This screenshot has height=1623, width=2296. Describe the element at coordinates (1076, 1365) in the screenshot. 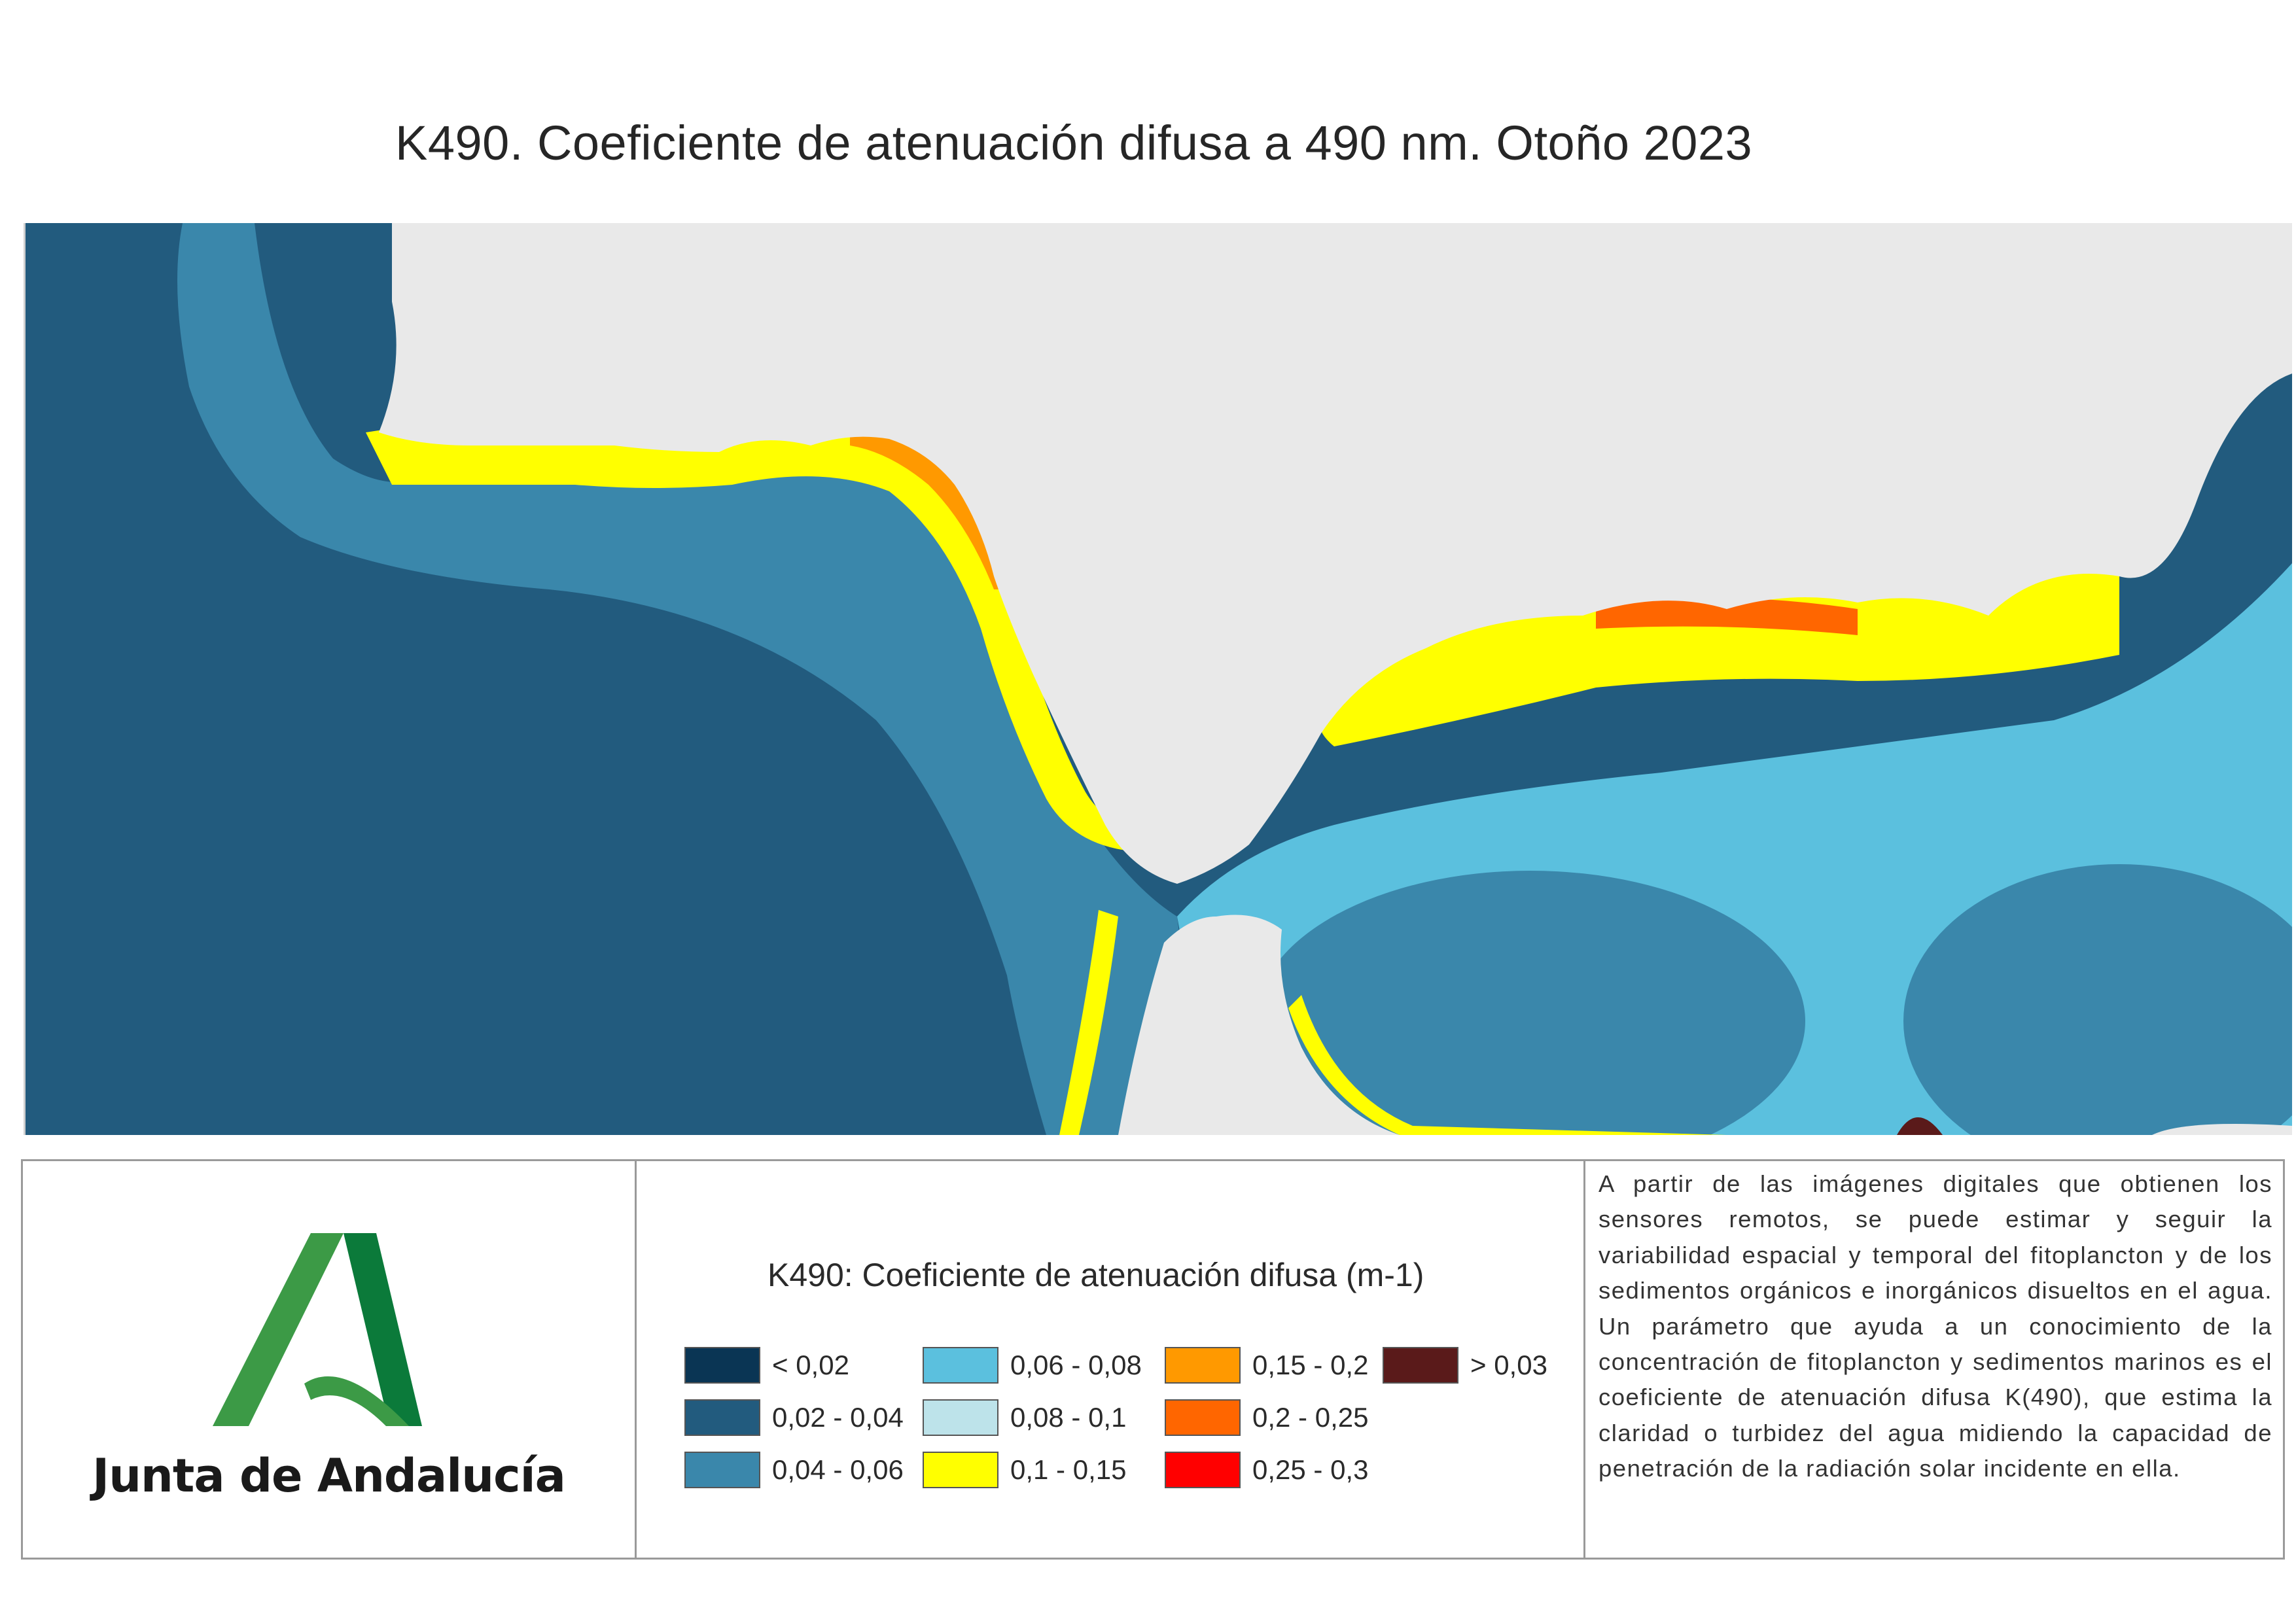

I see `legend-label: 0,06 - 0,08` at that location.